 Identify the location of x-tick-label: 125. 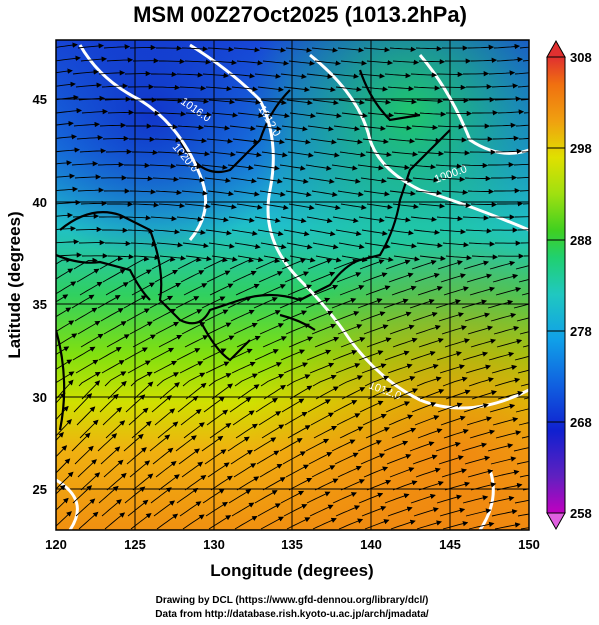
(135, 544).